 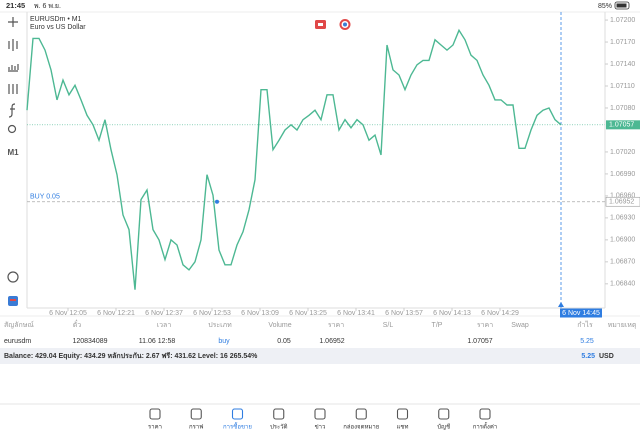 I want to click on table-header: กำไร, so click(x=585, y=324).